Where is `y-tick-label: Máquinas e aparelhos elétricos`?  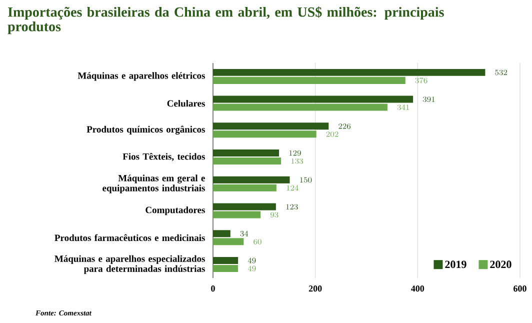
y-tick-label: Máquinas e aparelhos elétricos is located at coordinates (141, 76).